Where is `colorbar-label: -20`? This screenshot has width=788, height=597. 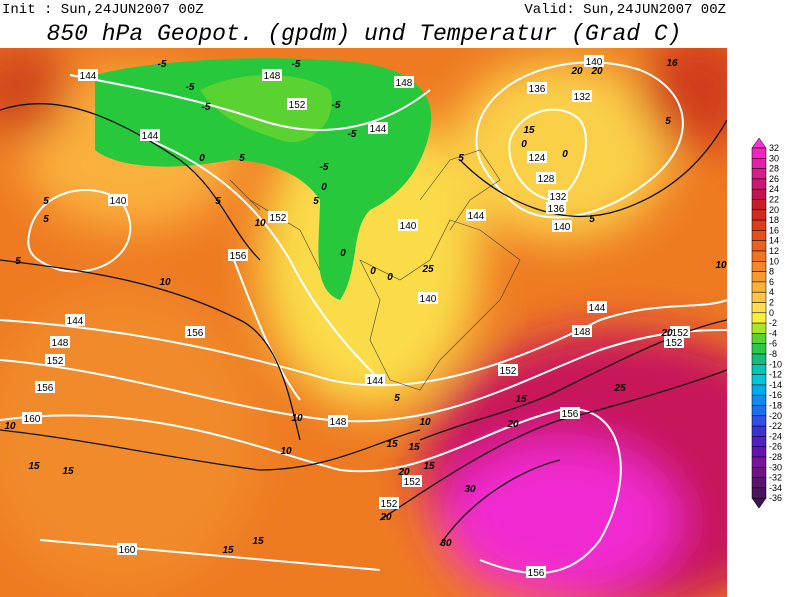
colorbar-label: -20 is located at coordinates (775, 416).